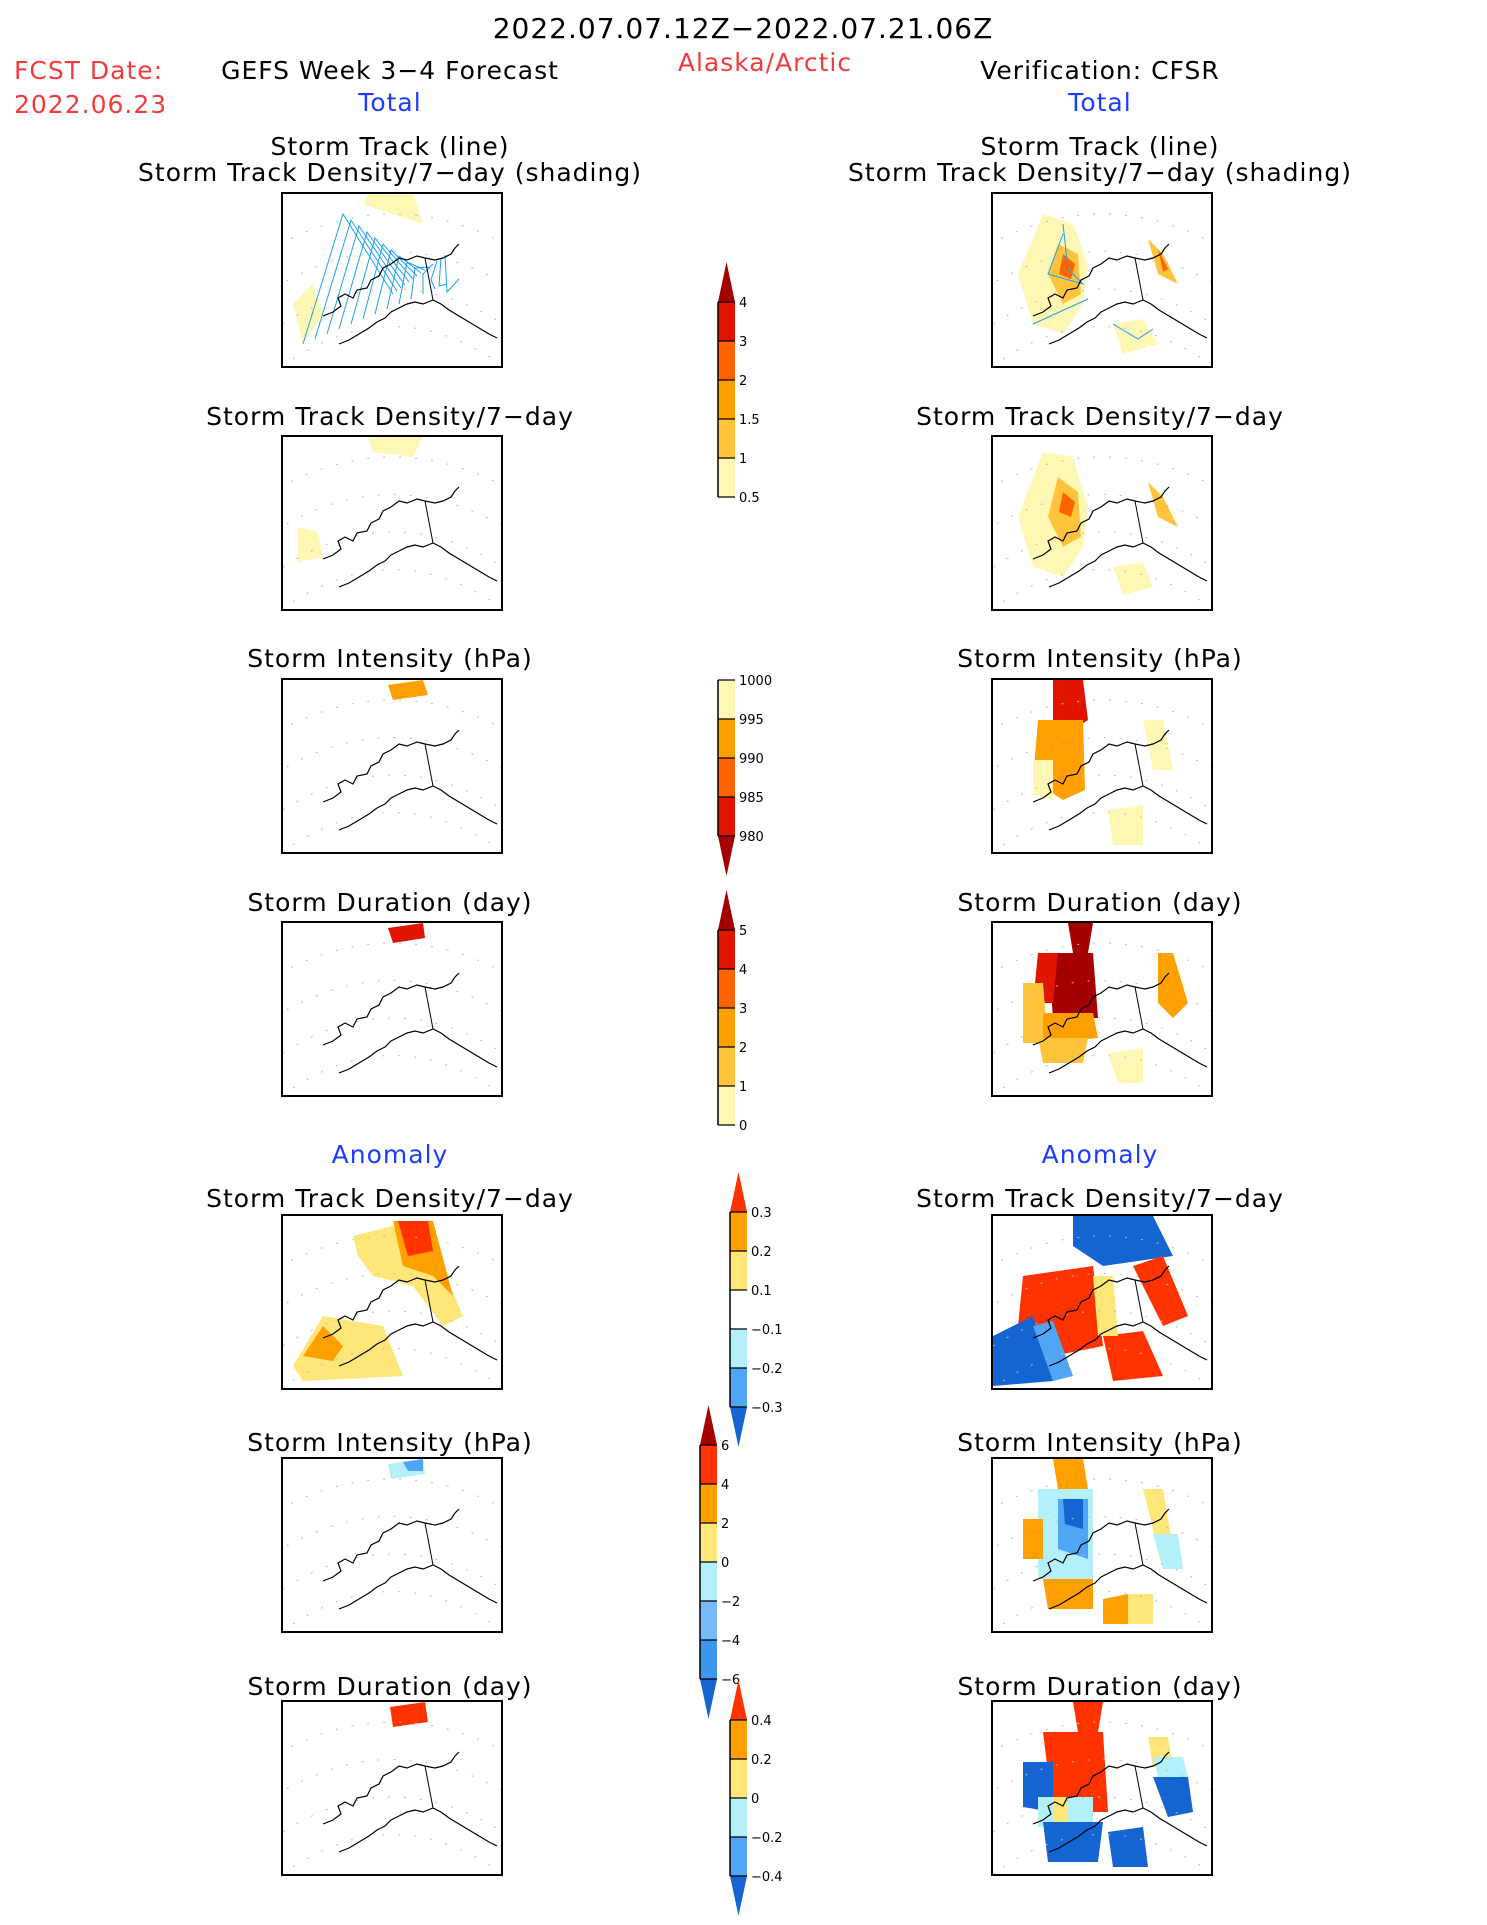  I want to click on colorbar-anom-intensity: 6 4 2 0 −2 −4 −6, so click(739, 1565).